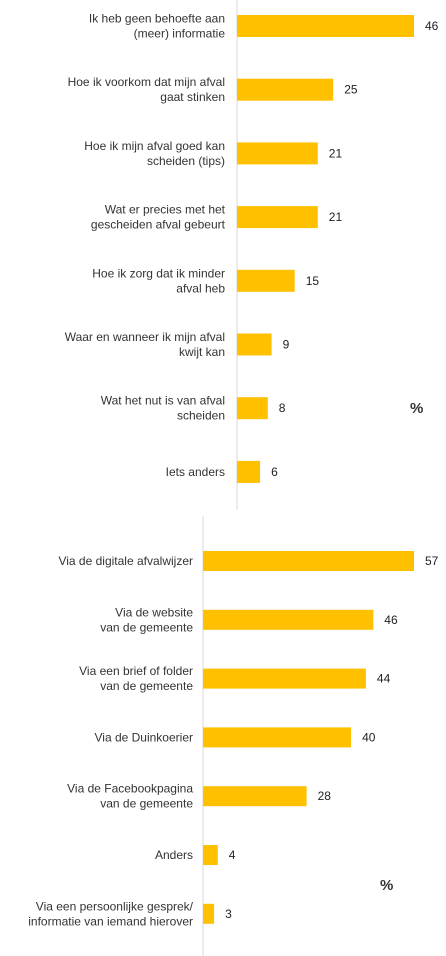 The width and height of the screenshot is (446, 956). What do you see at coordinates (163, 408) in the screenshot?
I see `category-label: Wat het nut is van afval scheiden` at bounding box center [163, 408].